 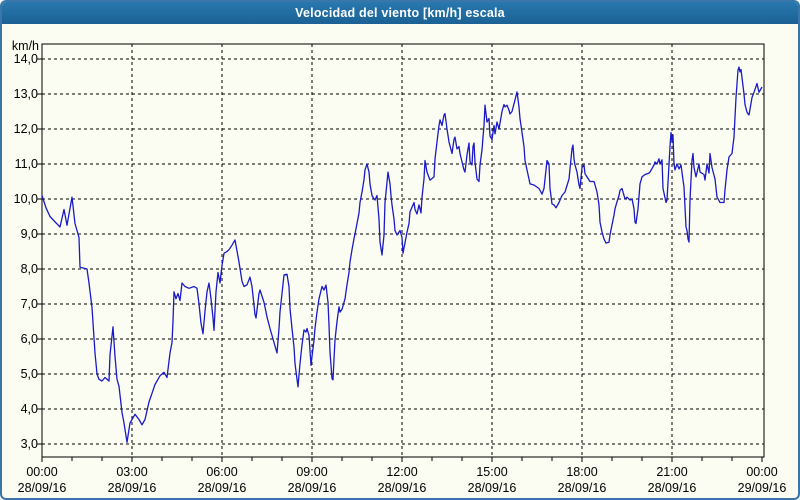 I want to click on x-tick-label-time: 06:00, so click(x=221, y=472).